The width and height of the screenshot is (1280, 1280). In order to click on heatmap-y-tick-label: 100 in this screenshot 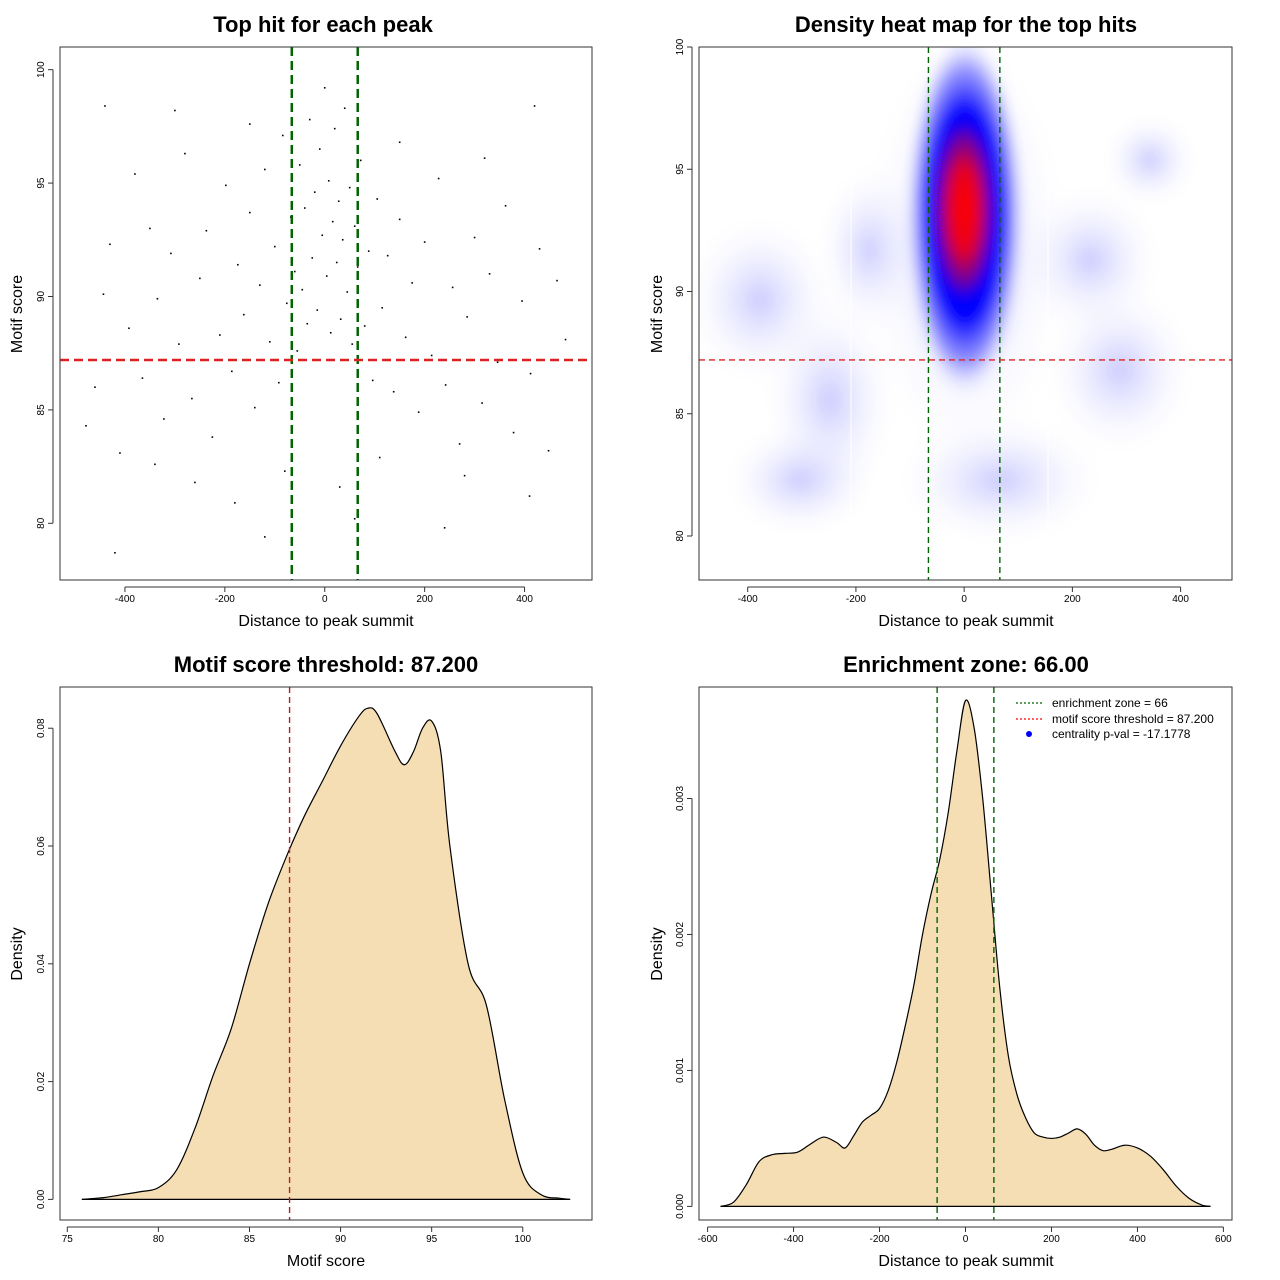, I will do `click(680, 46)`.